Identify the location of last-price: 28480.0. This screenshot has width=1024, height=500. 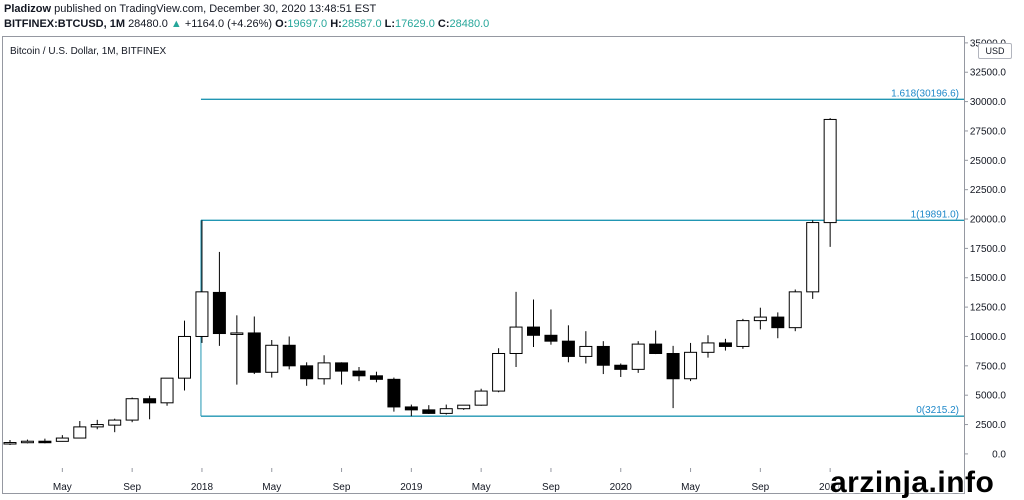
(148, 24).